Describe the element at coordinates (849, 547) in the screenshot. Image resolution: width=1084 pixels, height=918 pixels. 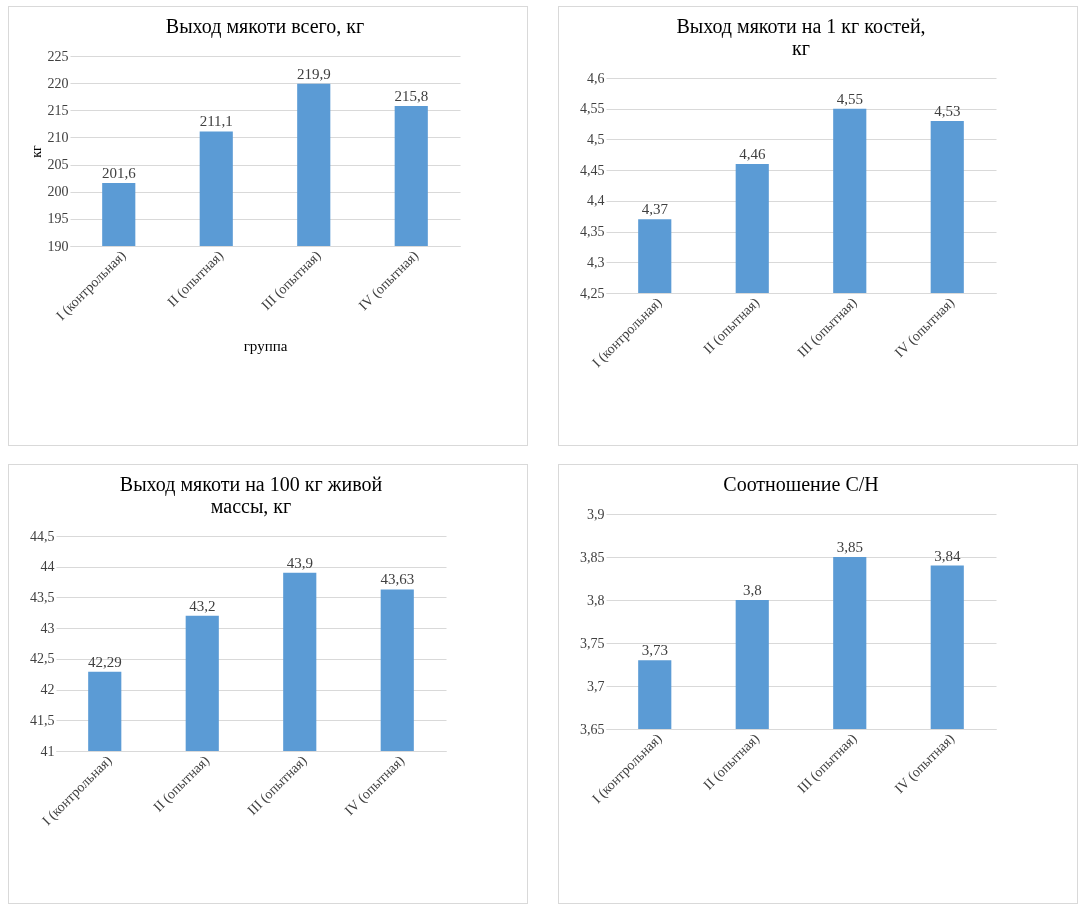
I see `data-label: 3,85` at that location.